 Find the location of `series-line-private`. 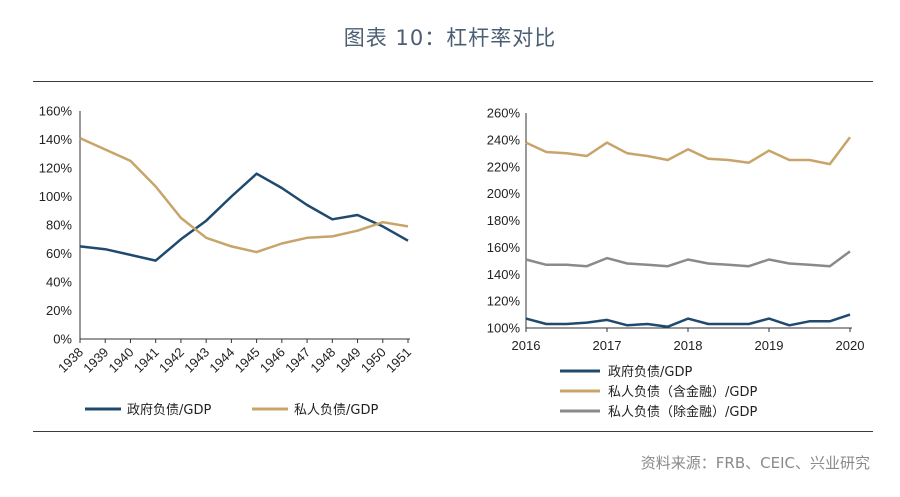

series-line-private is located at coordinates (244, 195).